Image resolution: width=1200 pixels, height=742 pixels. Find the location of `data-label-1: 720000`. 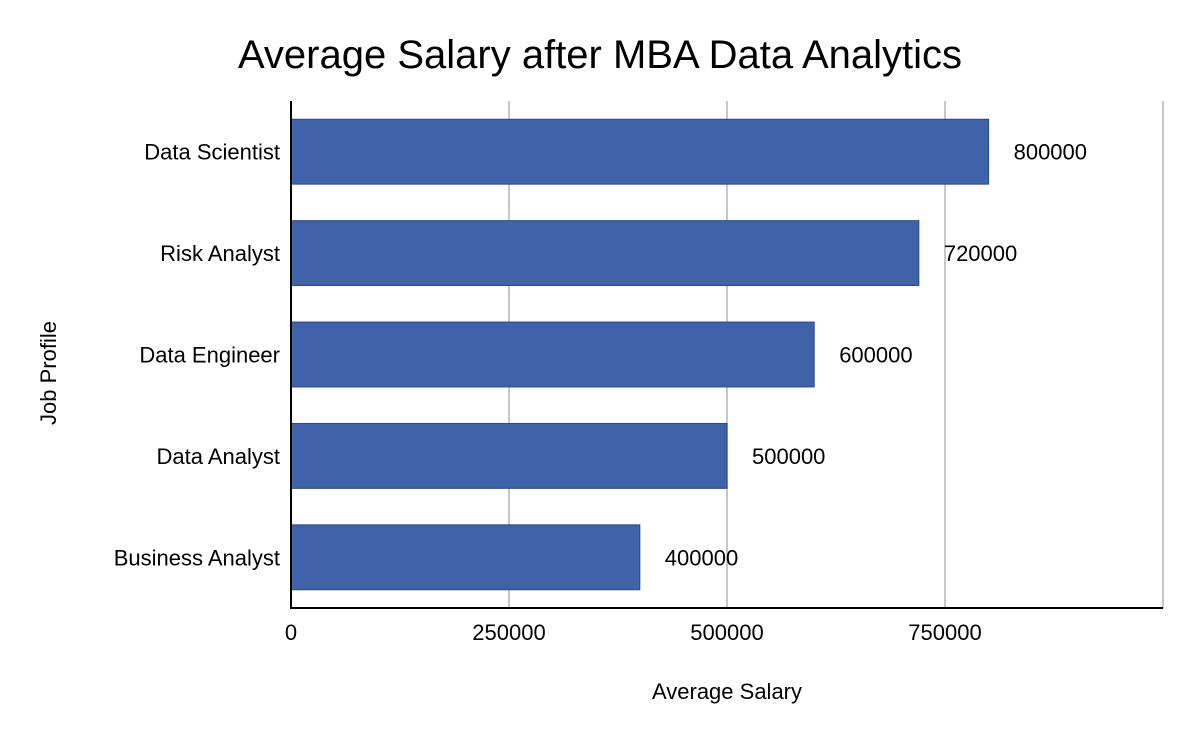

data-label-1: 720000 is located at coordinates (980, 253).